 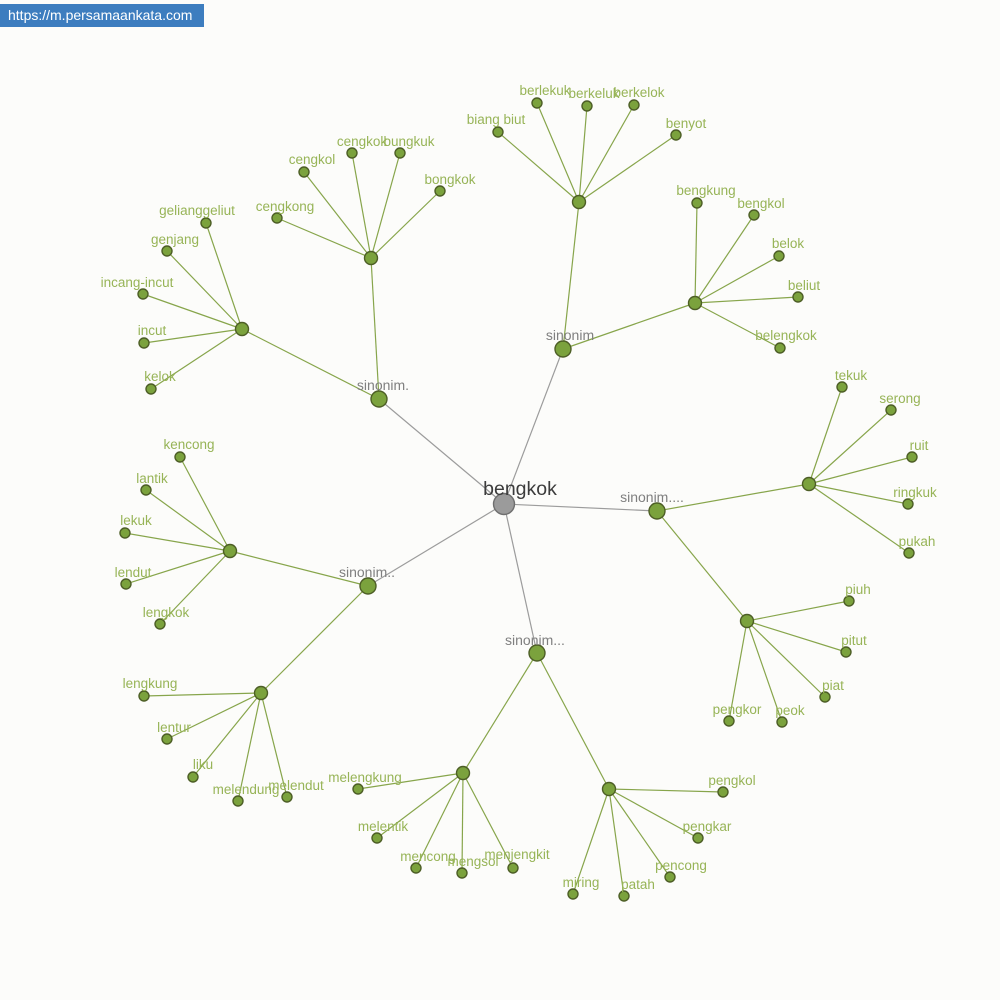 I want to click on label-peok: peok, so click(x=790, y=710).